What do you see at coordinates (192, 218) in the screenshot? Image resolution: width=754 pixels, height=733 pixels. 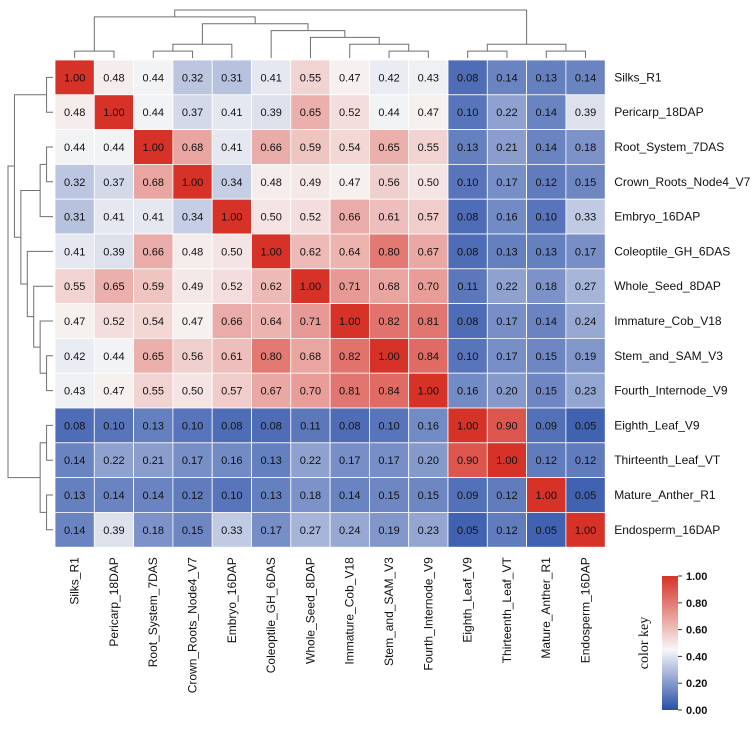 I see `cell-value-label: 0.34` at bounding box center [192, 218].